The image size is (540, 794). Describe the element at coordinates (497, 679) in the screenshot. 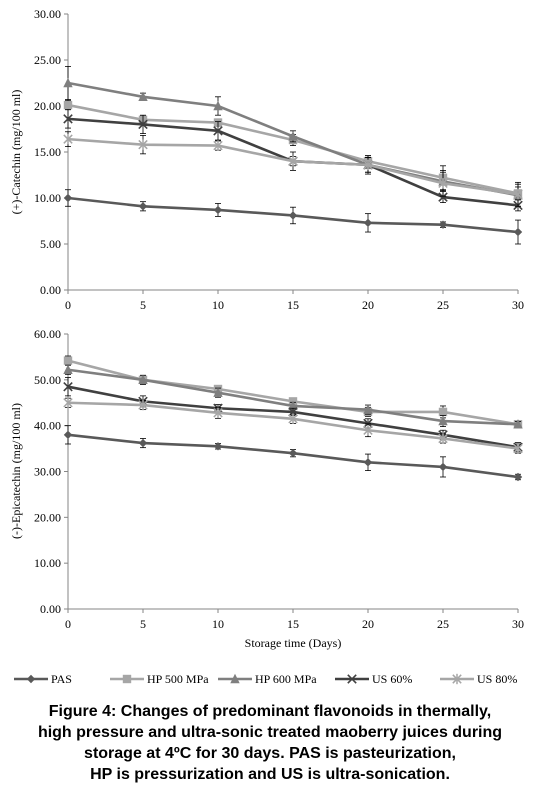

I see `legend-label: US 80%` at that location.